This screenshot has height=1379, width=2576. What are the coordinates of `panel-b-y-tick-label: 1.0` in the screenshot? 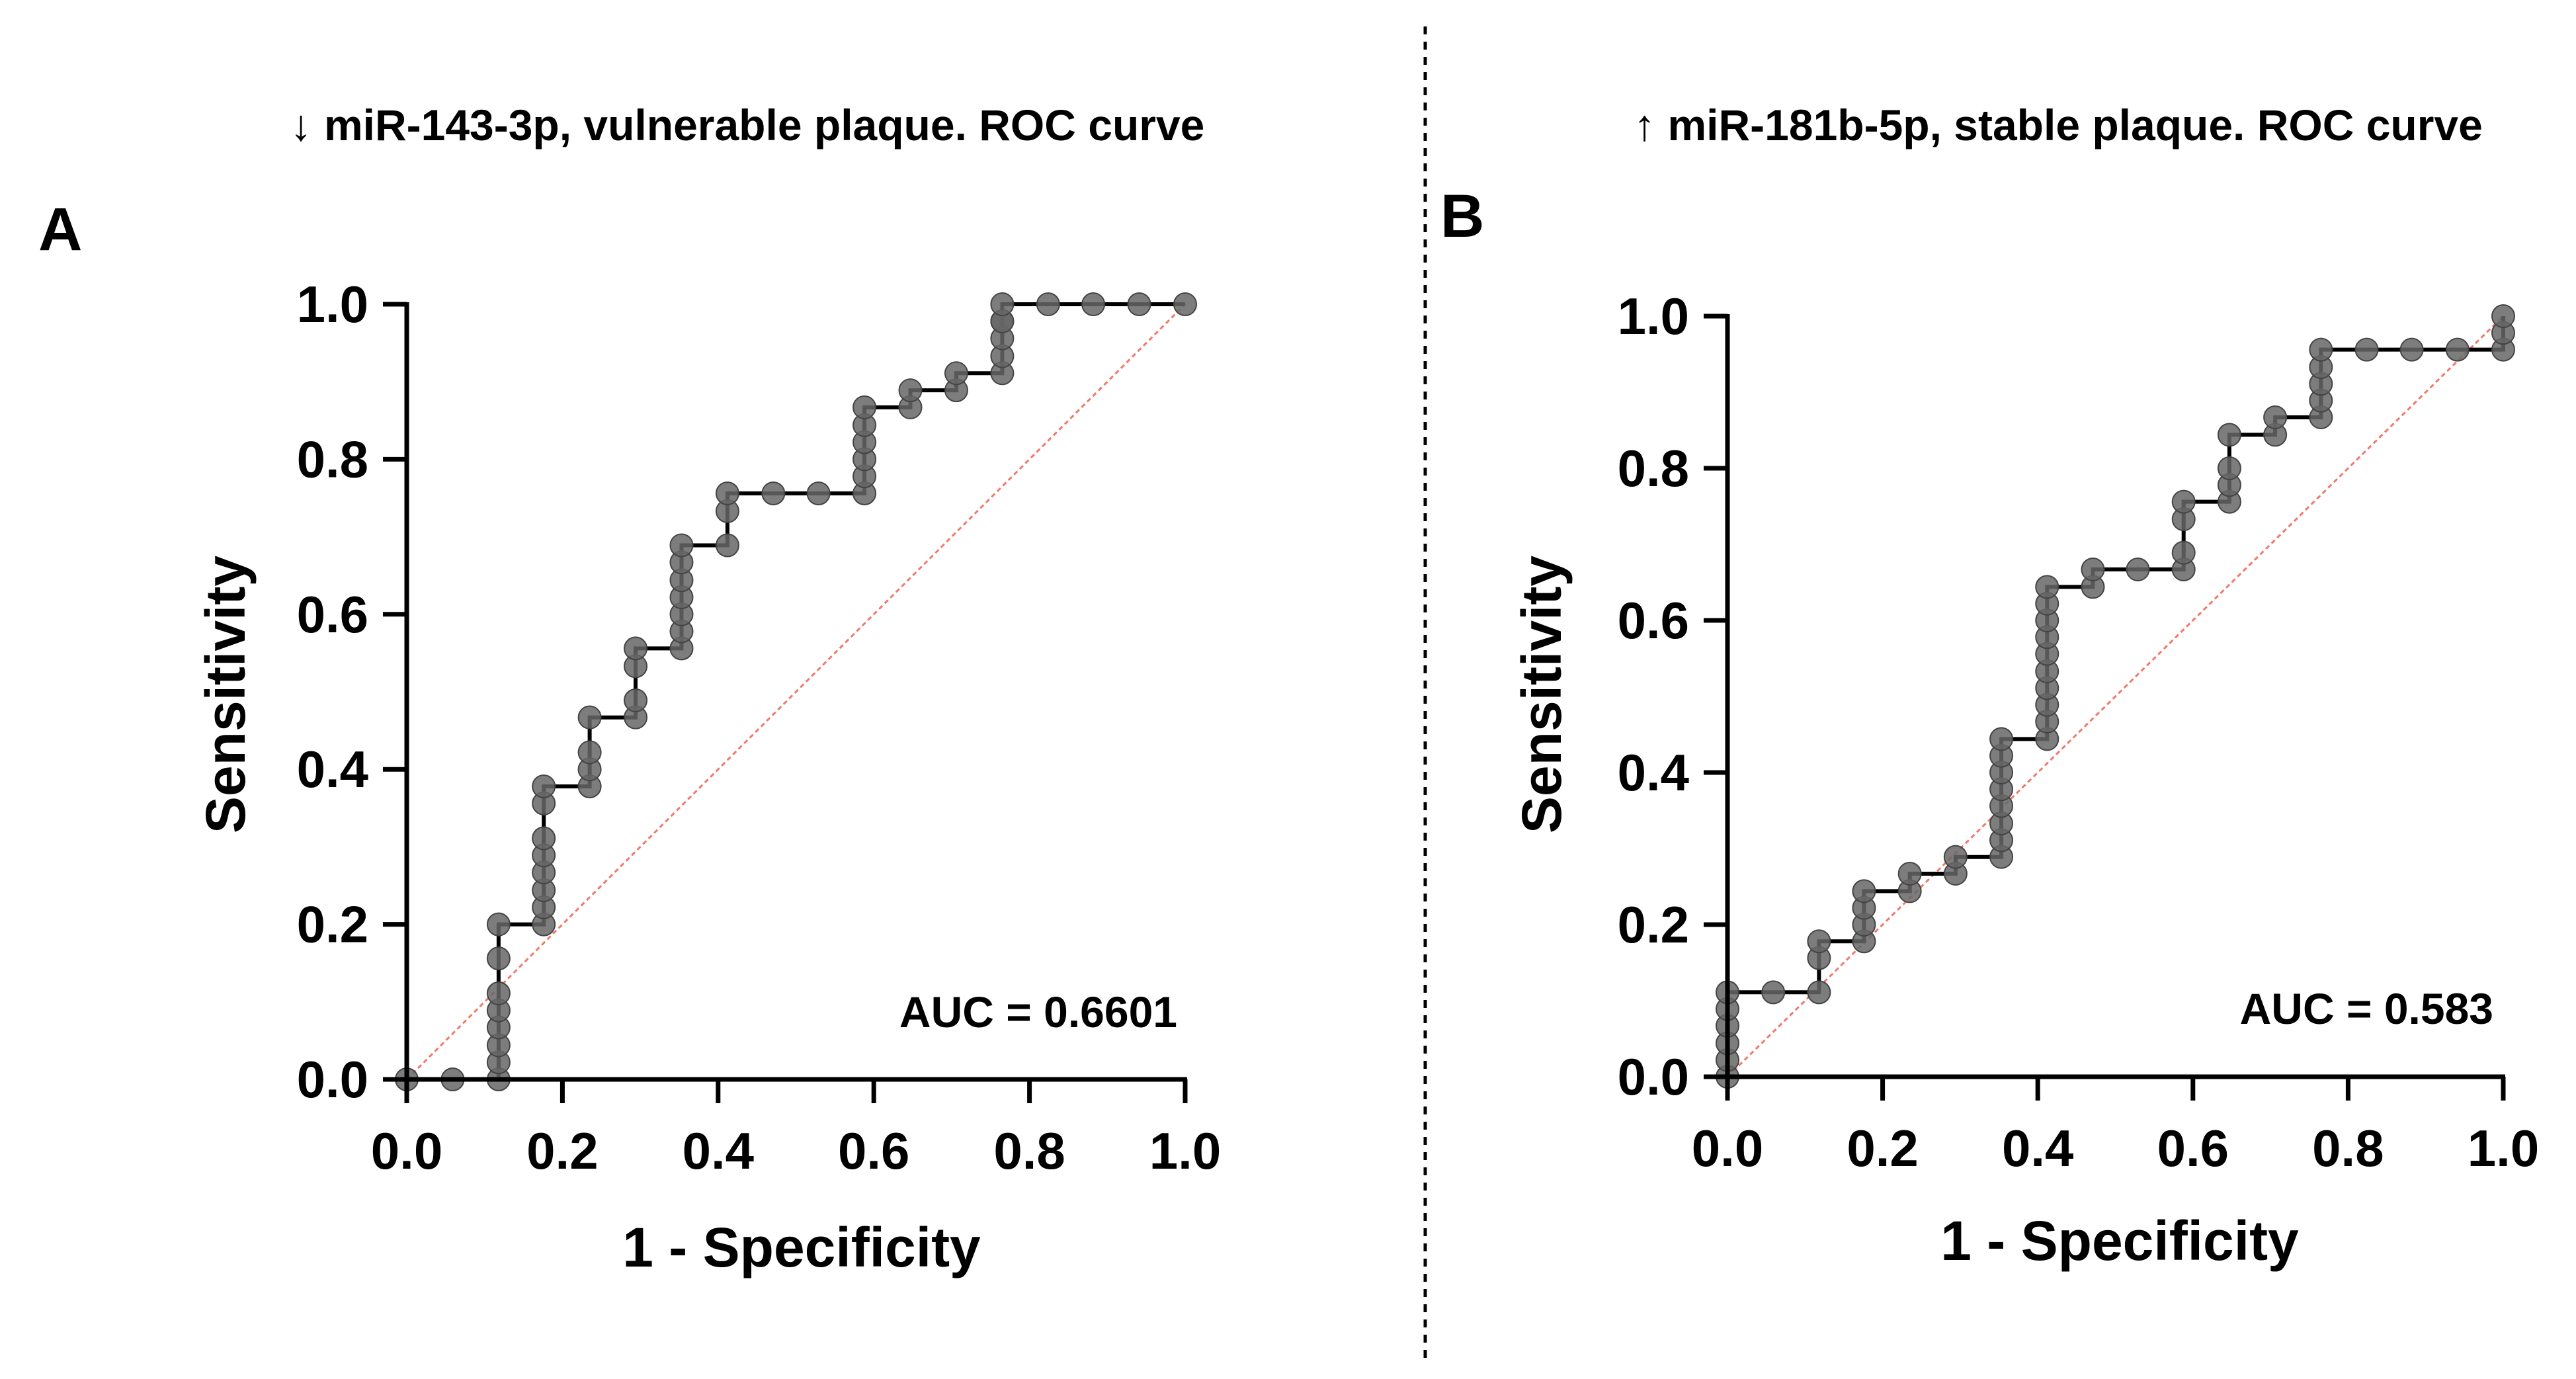 It's located at (1653, 316).